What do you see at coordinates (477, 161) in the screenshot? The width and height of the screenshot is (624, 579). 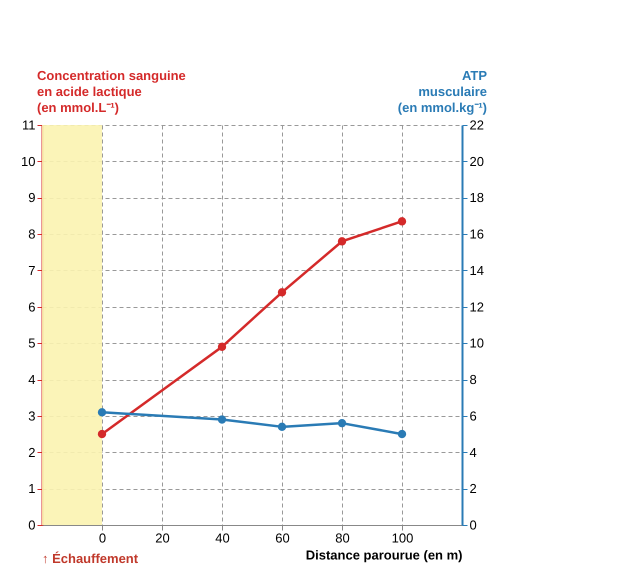 I see `y2-tick-label: 20` at bounding box center [477, 161].